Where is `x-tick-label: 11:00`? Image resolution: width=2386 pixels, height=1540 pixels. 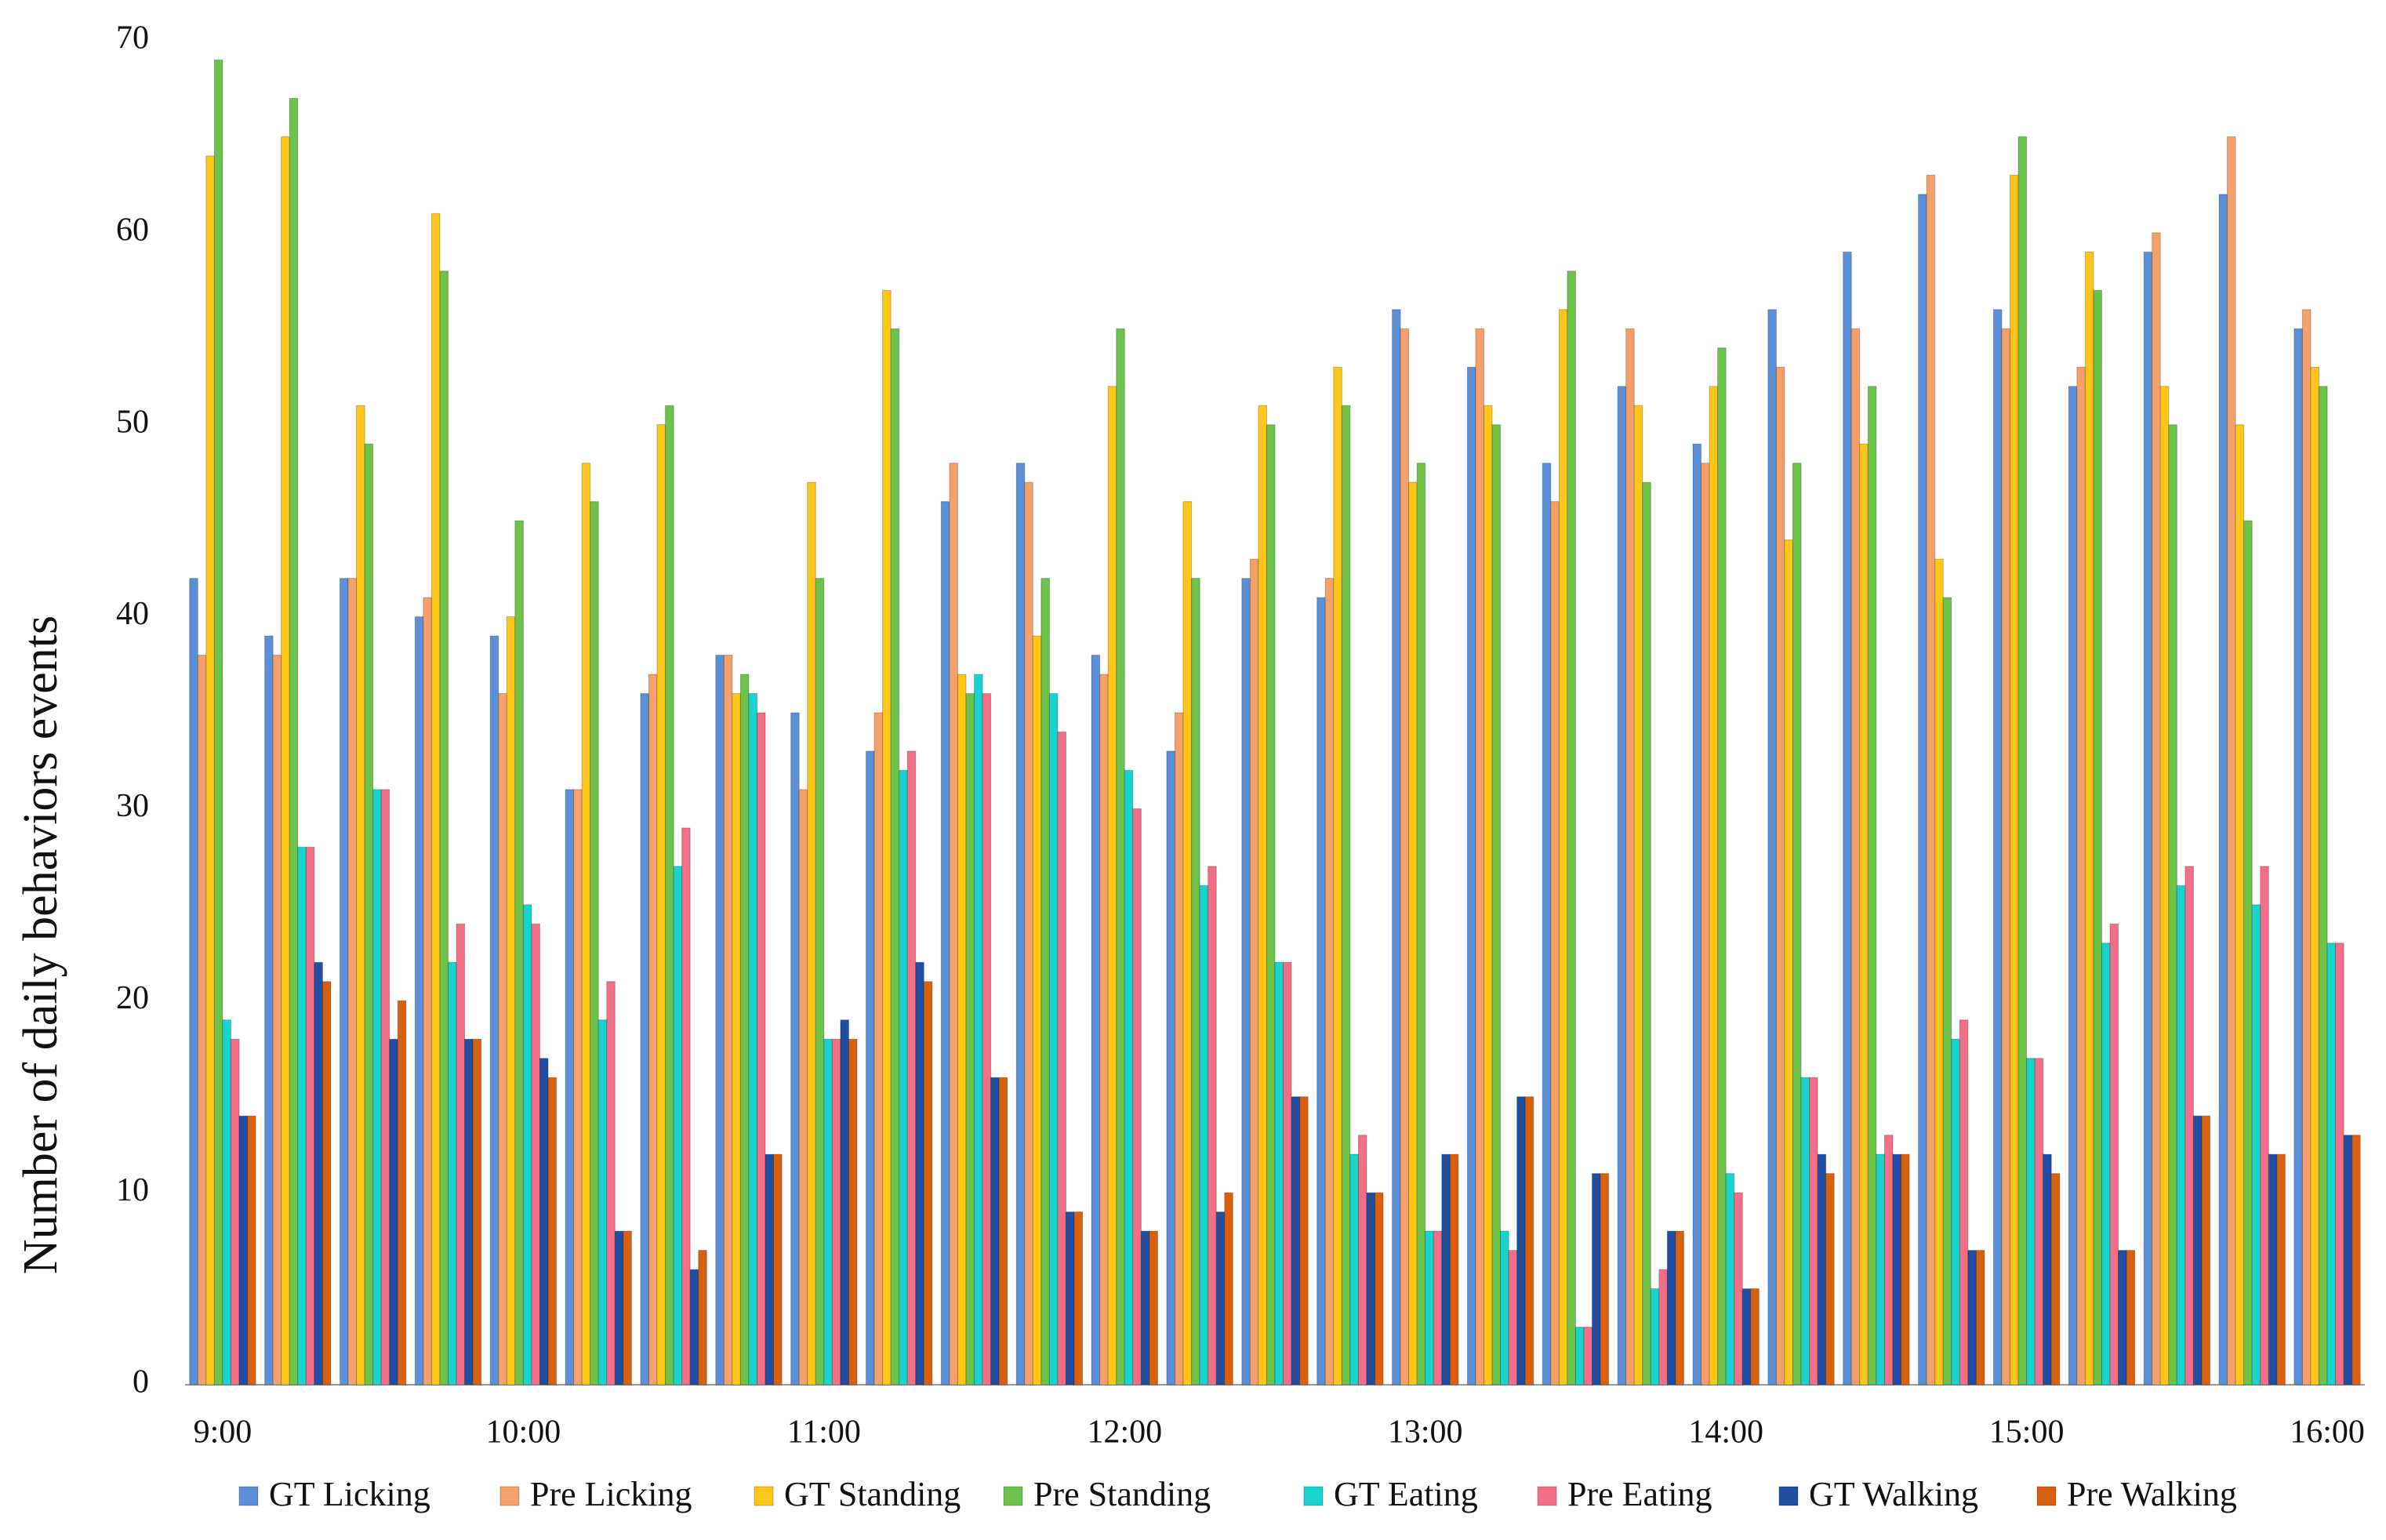
x-tick-label: 11:00 is located at coordinates (824, 1433).